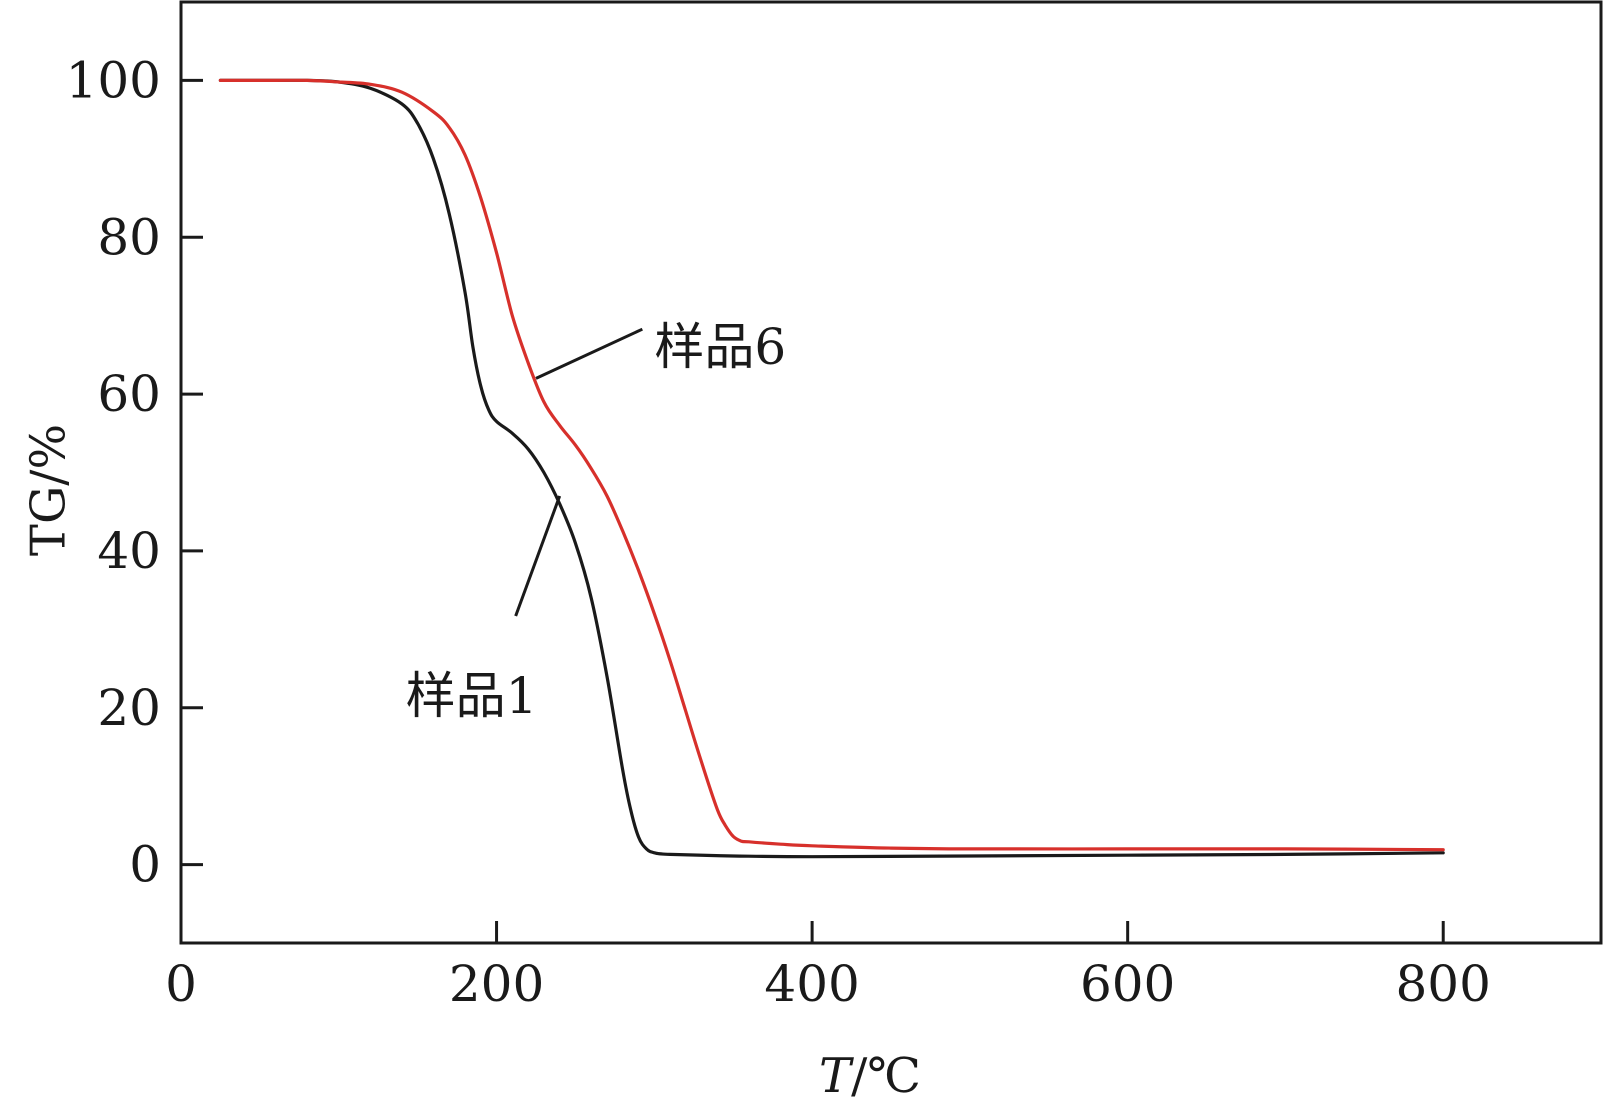  I want to click on x-axis-title-variable: T, so click(836, 1076).